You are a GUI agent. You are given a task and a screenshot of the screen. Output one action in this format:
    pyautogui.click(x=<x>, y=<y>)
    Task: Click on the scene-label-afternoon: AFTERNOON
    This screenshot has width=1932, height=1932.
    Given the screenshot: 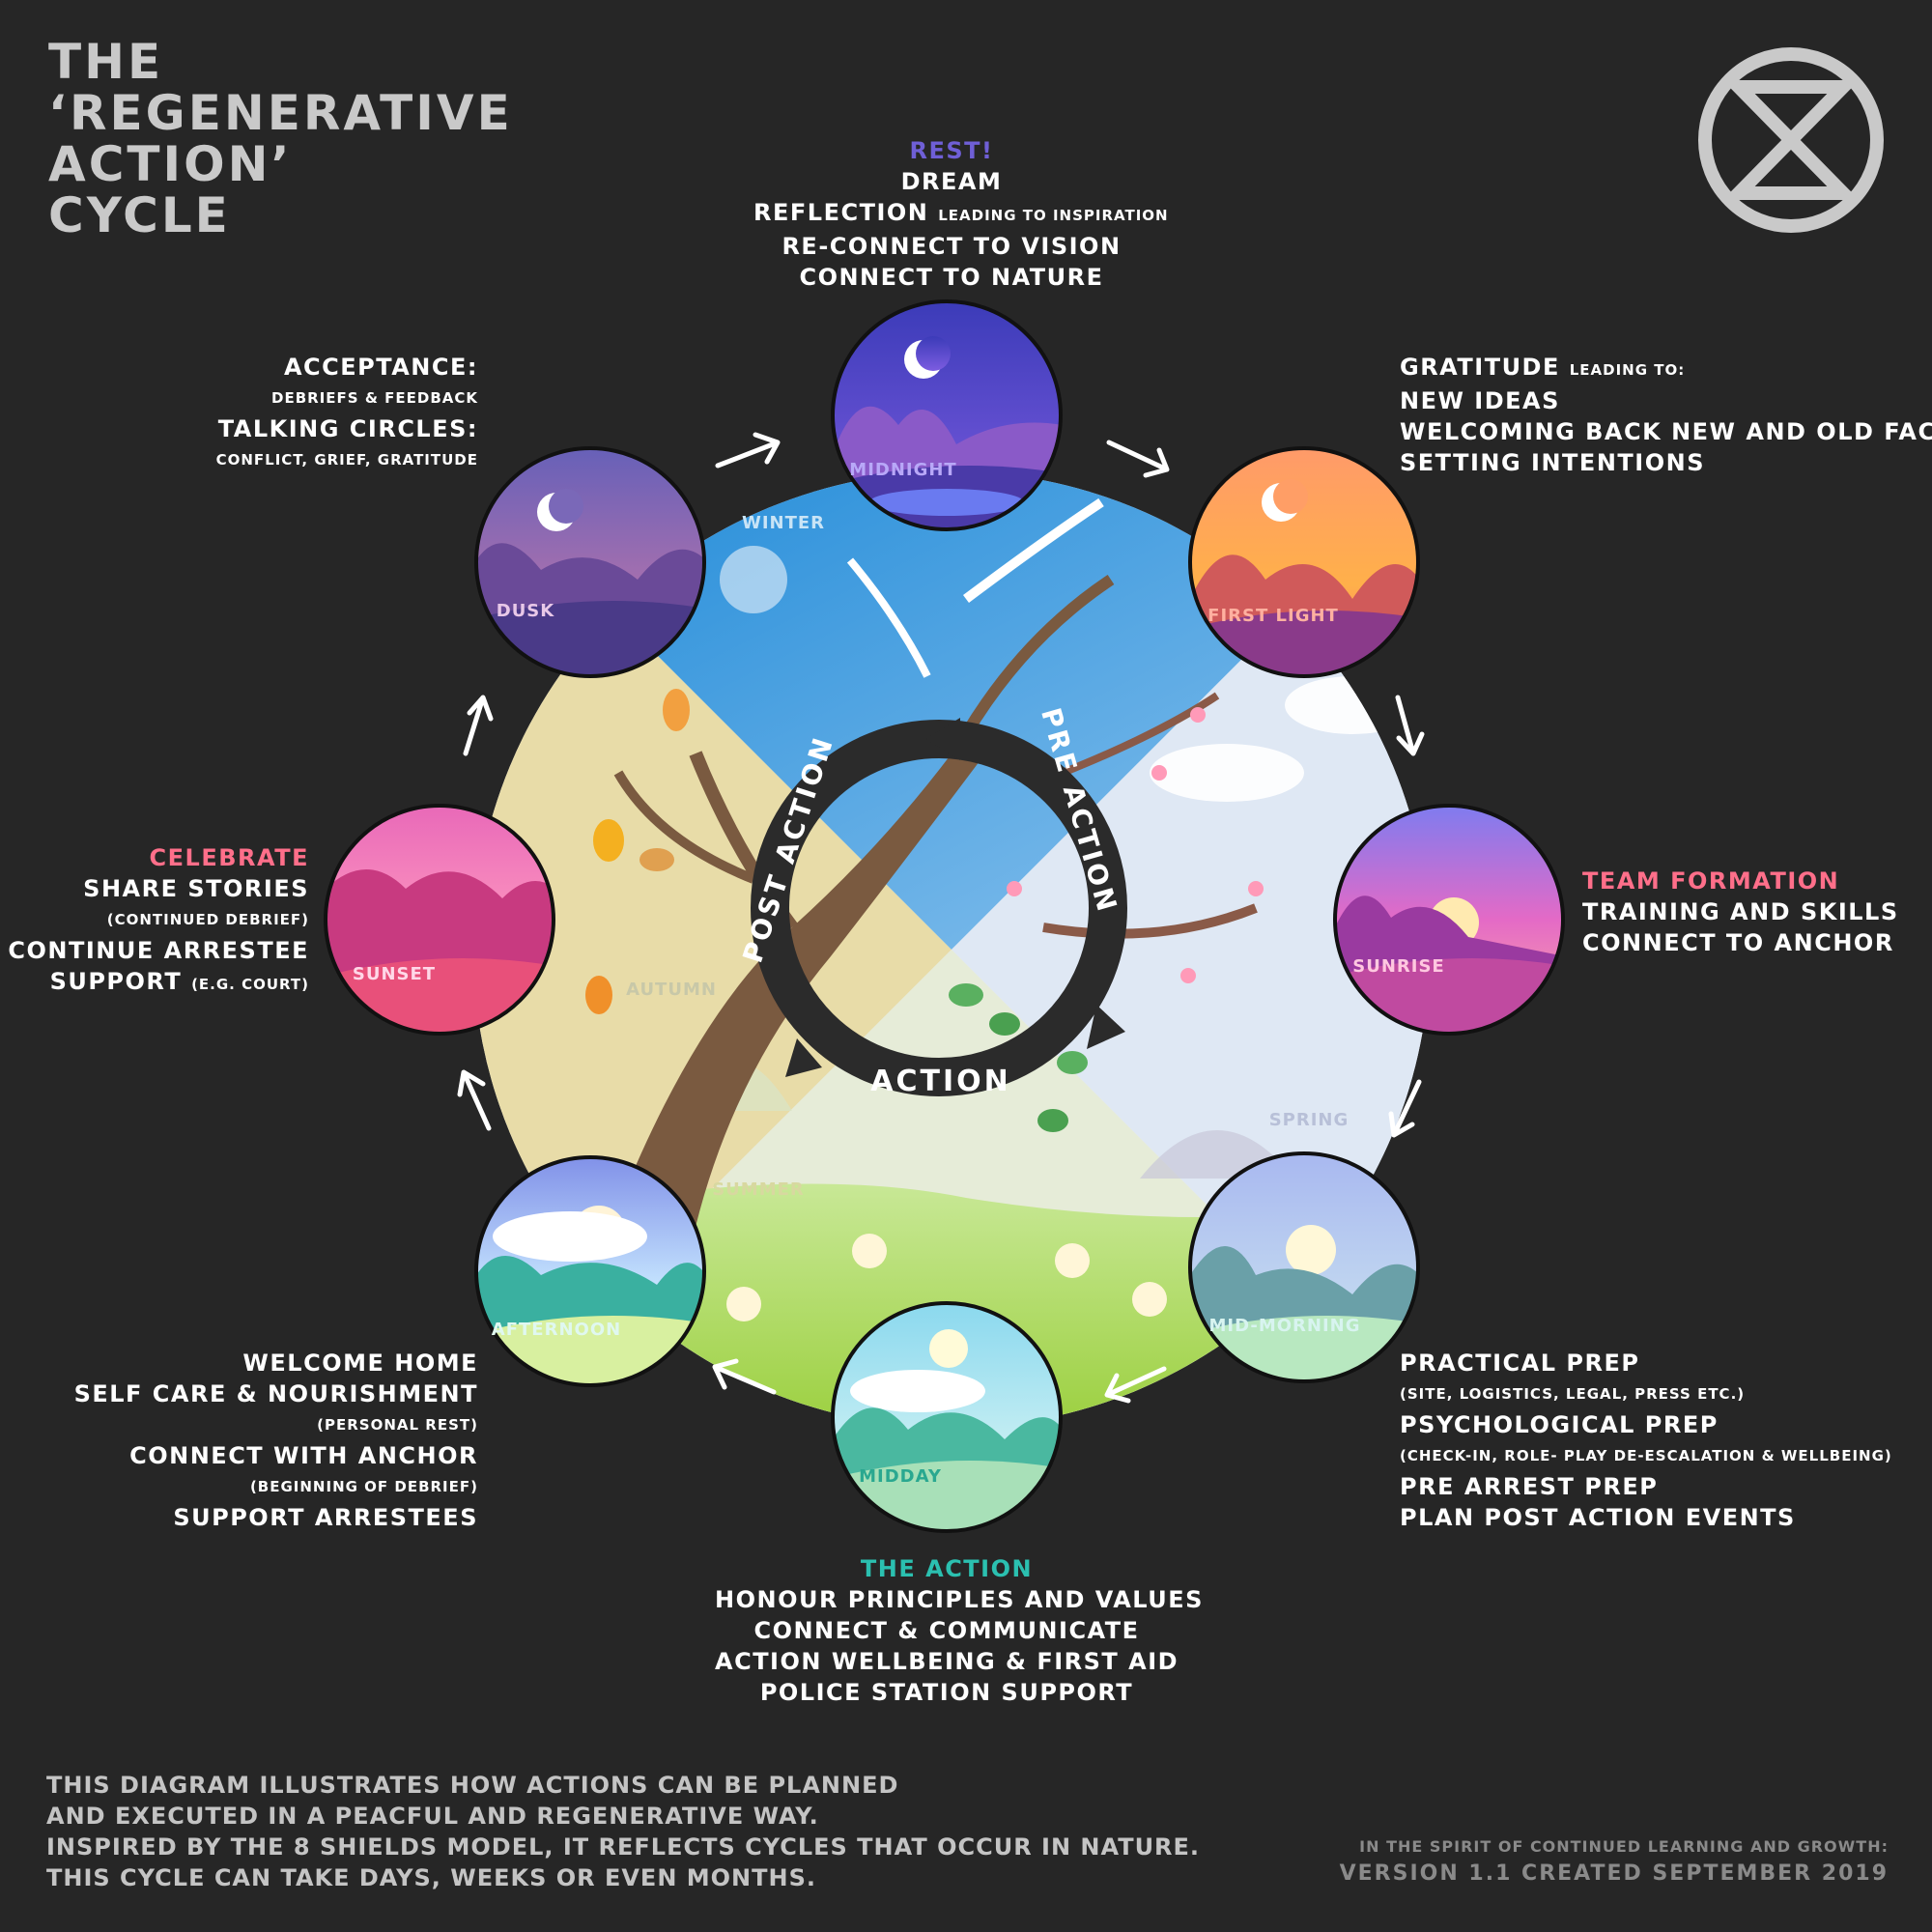 What is the action you would take?
    pyautogui.click(x=556, y=1330)
    